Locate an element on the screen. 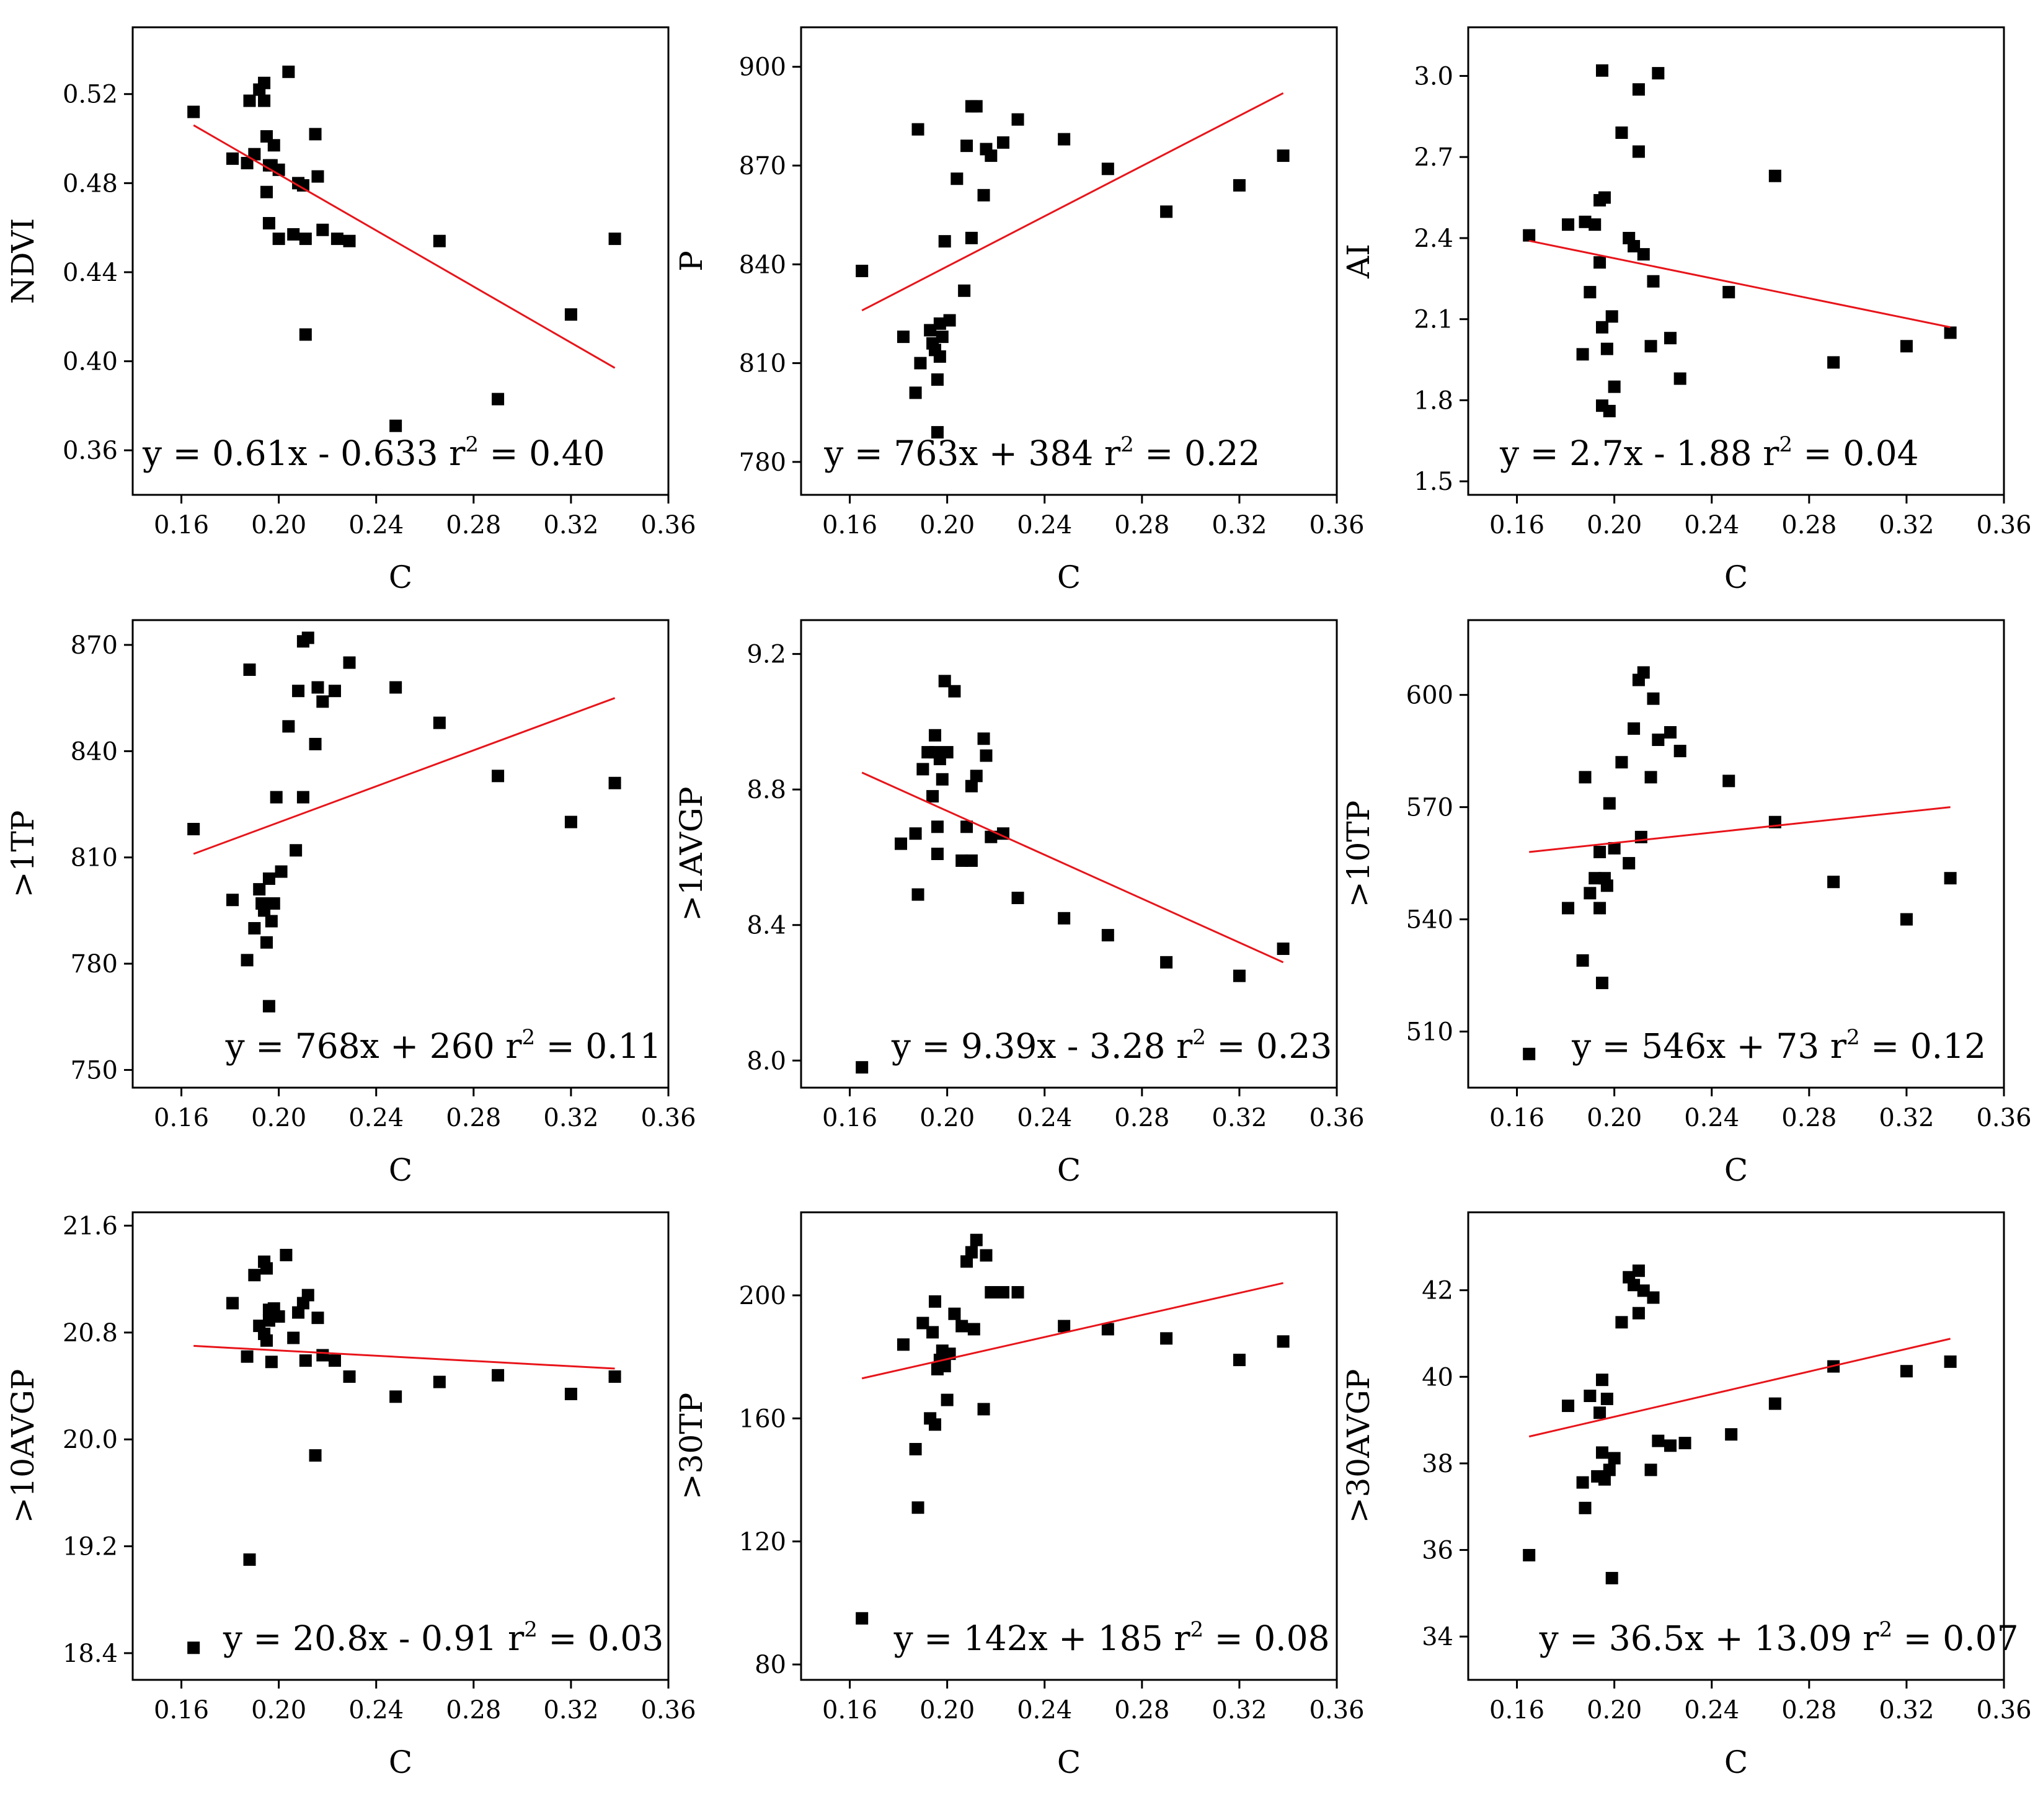 This screenshot has width=2043, height=1820. regression-equation: y = 20.8x - 0.91 r2 = 0.03 is located at coordinates (443, 1637).